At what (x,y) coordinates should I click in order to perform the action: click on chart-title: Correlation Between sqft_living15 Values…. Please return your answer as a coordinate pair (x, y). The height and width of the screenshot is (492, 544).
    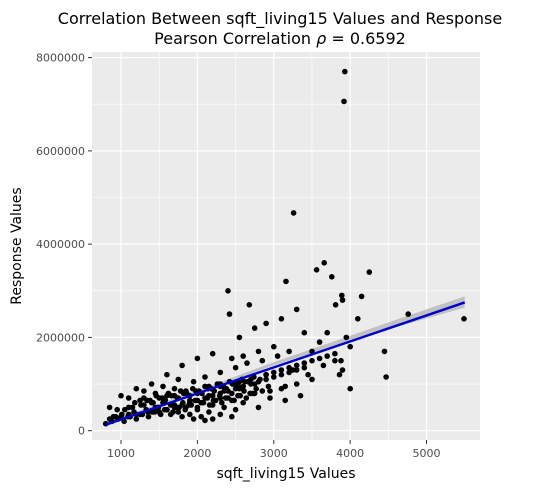
    Looking at the image, I should click on (280, 19).